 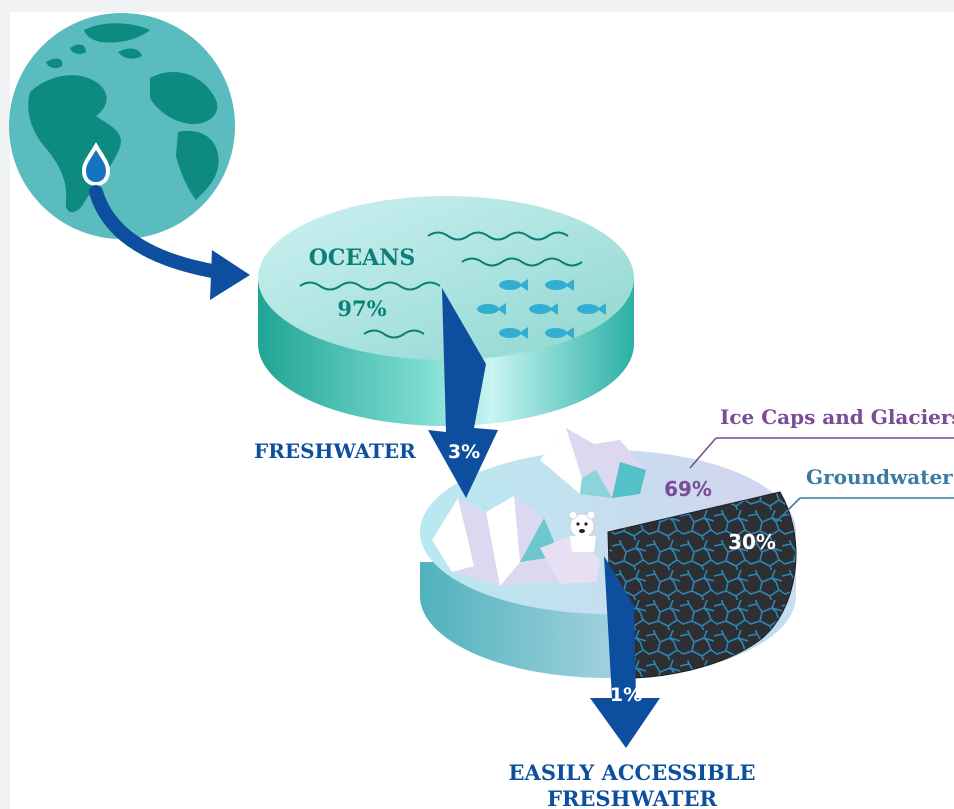 I want to click on ice-caps-label: Ice Caps and Glaciers, so click(x=837, y=417).